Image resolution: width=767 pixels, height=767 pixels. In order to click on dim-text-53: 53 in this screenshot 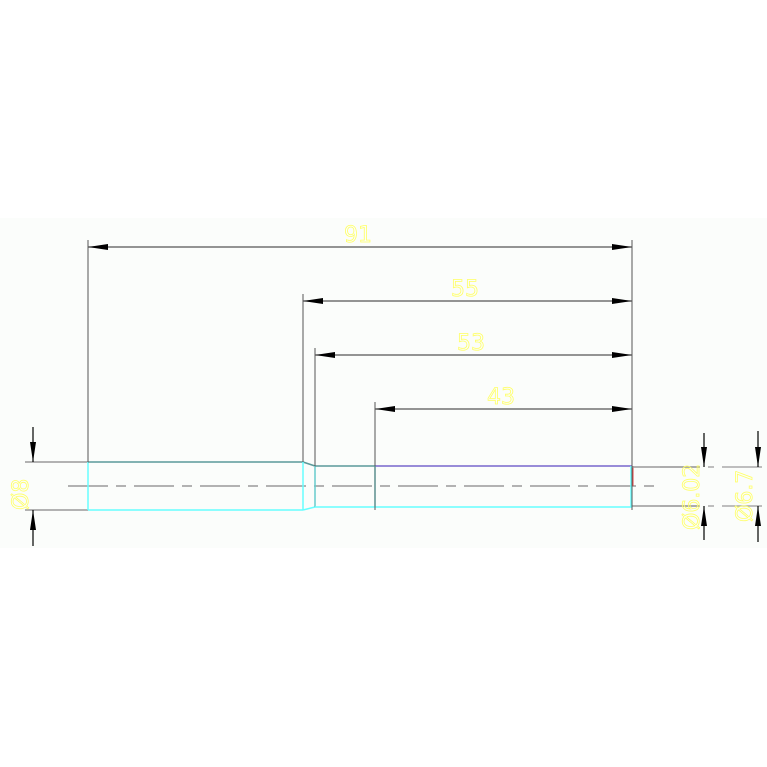, I will do `click(471, 343)`.